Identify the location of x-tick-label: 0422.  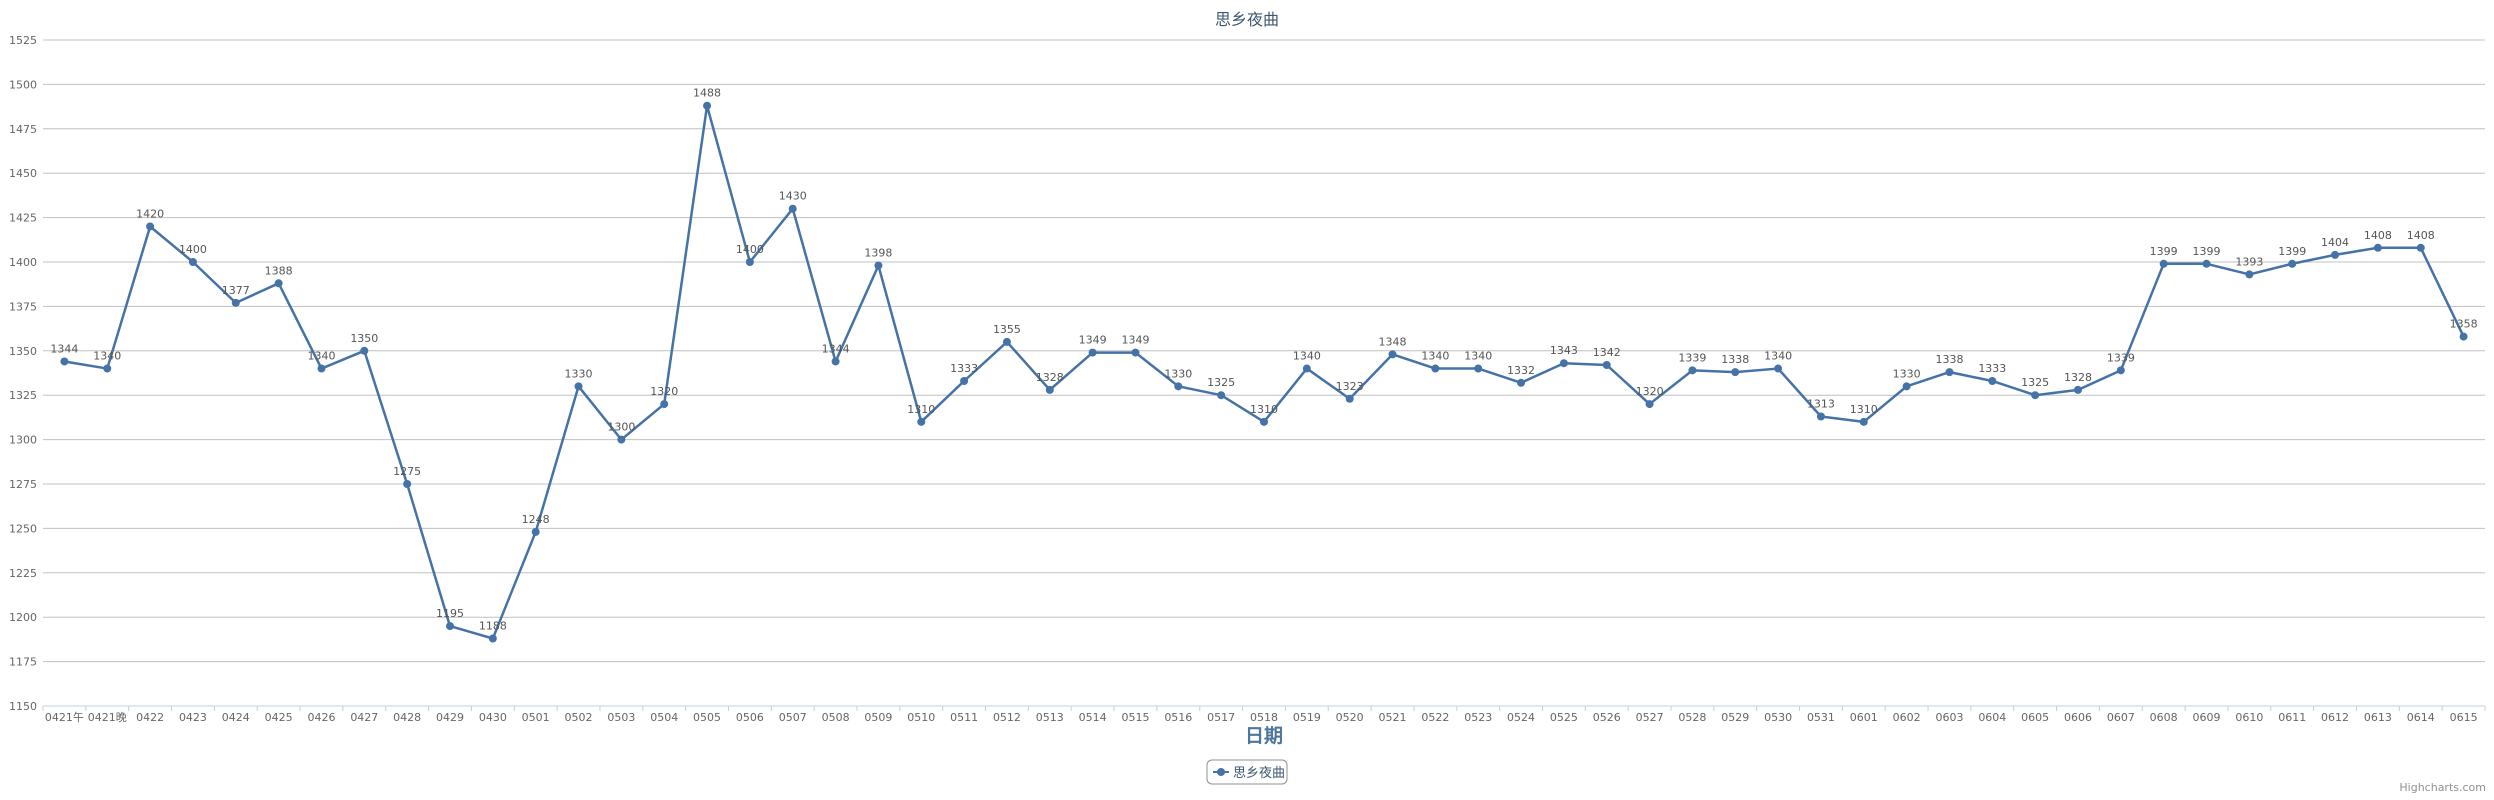
(150, 717).